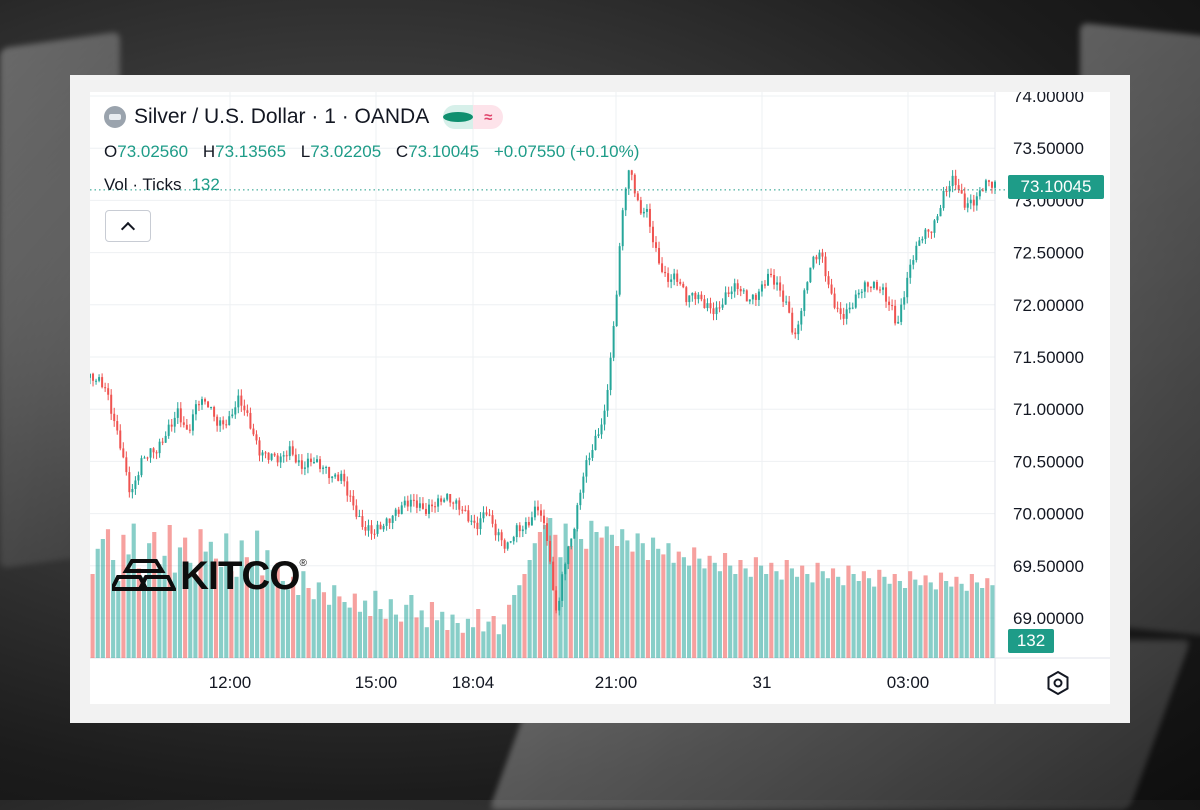 This screenshot has width=1200, height=810. Describe the element at coordinates (458, 117) in the screenshot. I see `live-status-icon` at that location.